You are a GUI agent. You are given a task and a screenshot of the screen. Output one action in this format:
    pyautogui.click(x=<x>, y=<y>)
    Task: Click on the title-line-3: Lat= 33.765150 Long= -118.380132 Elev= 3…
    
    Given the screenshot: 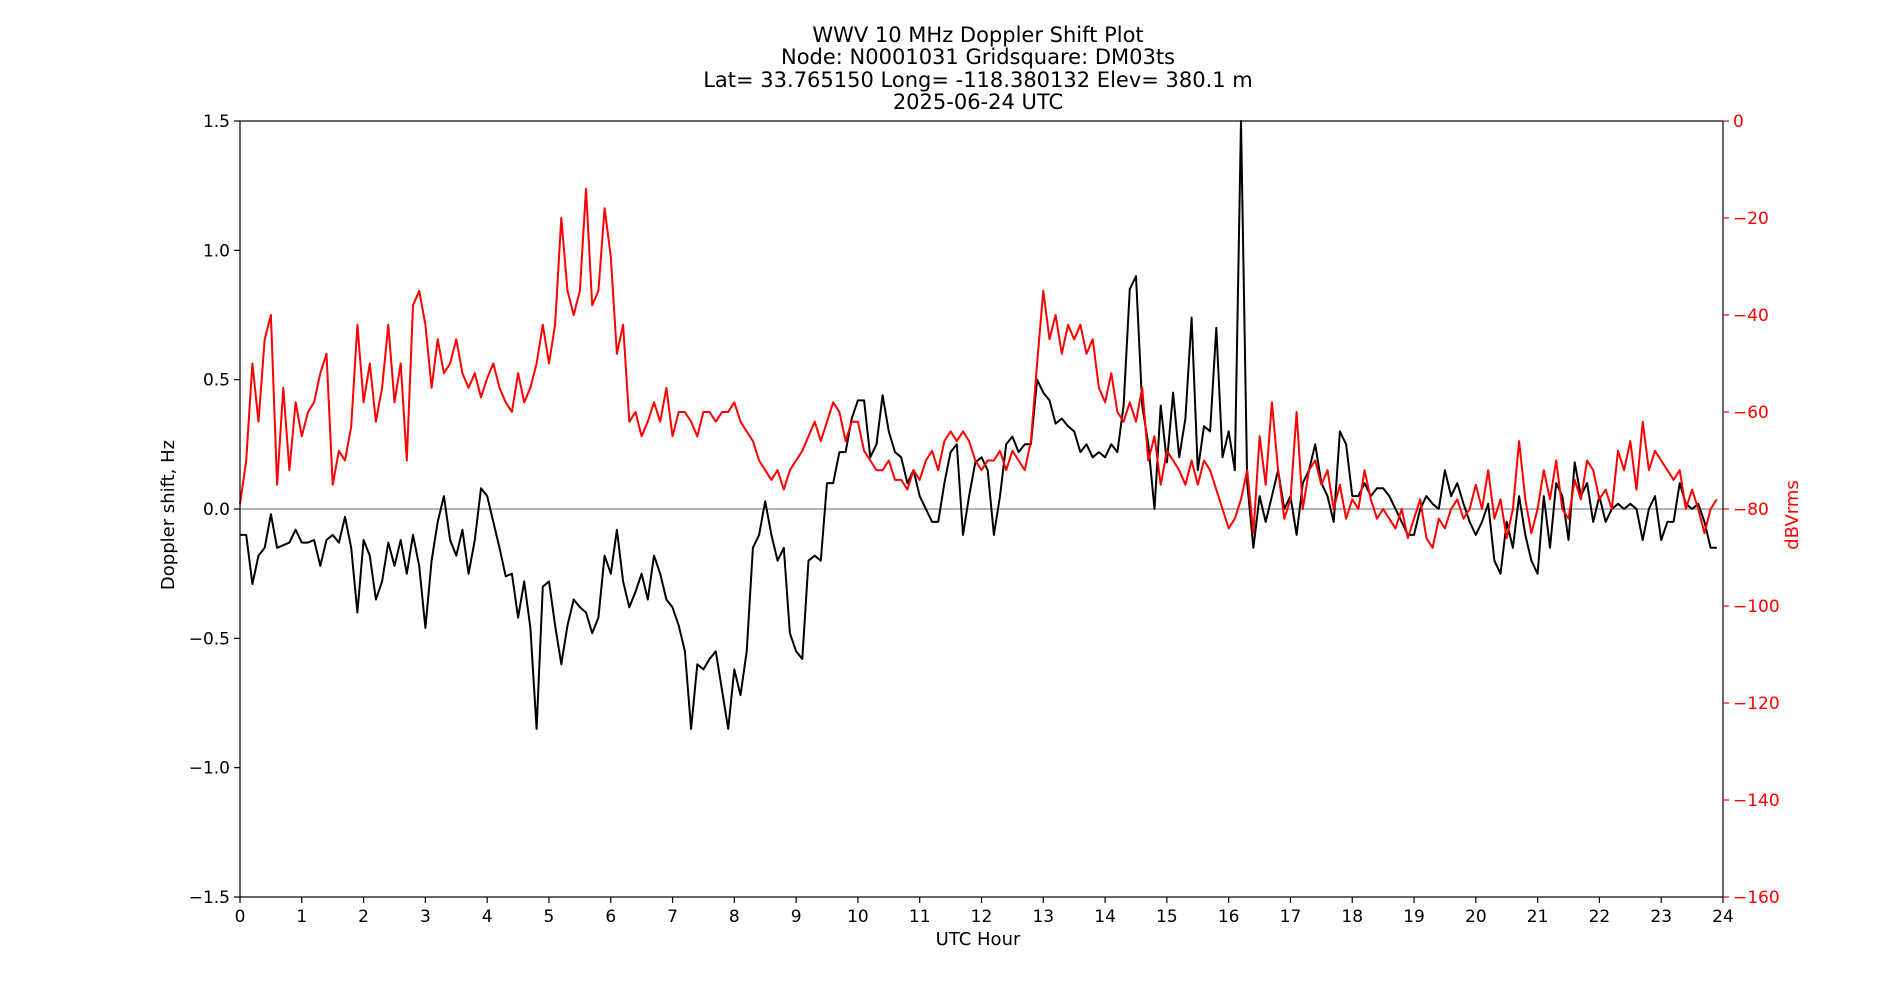 What is the action you would take?
    pyautogui.click(x=978, y=80)
    